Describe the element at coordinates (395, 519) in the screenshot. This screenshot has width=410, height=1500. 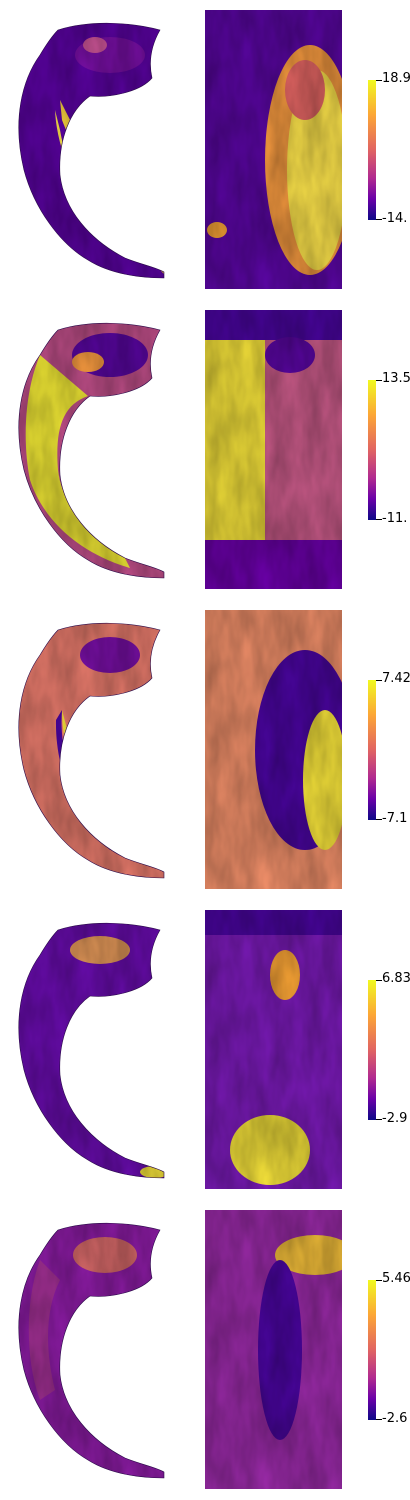
I see `colorbar-min-label: -11.` at that location.